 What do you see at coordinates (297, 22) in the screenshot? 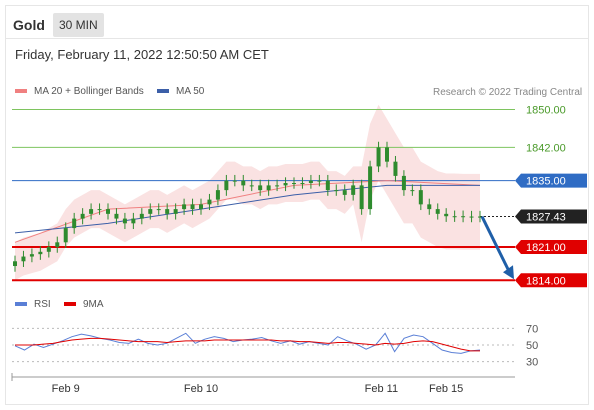
I see `chart-header: Gold 30 MIN` at bounding box center [297, 22].